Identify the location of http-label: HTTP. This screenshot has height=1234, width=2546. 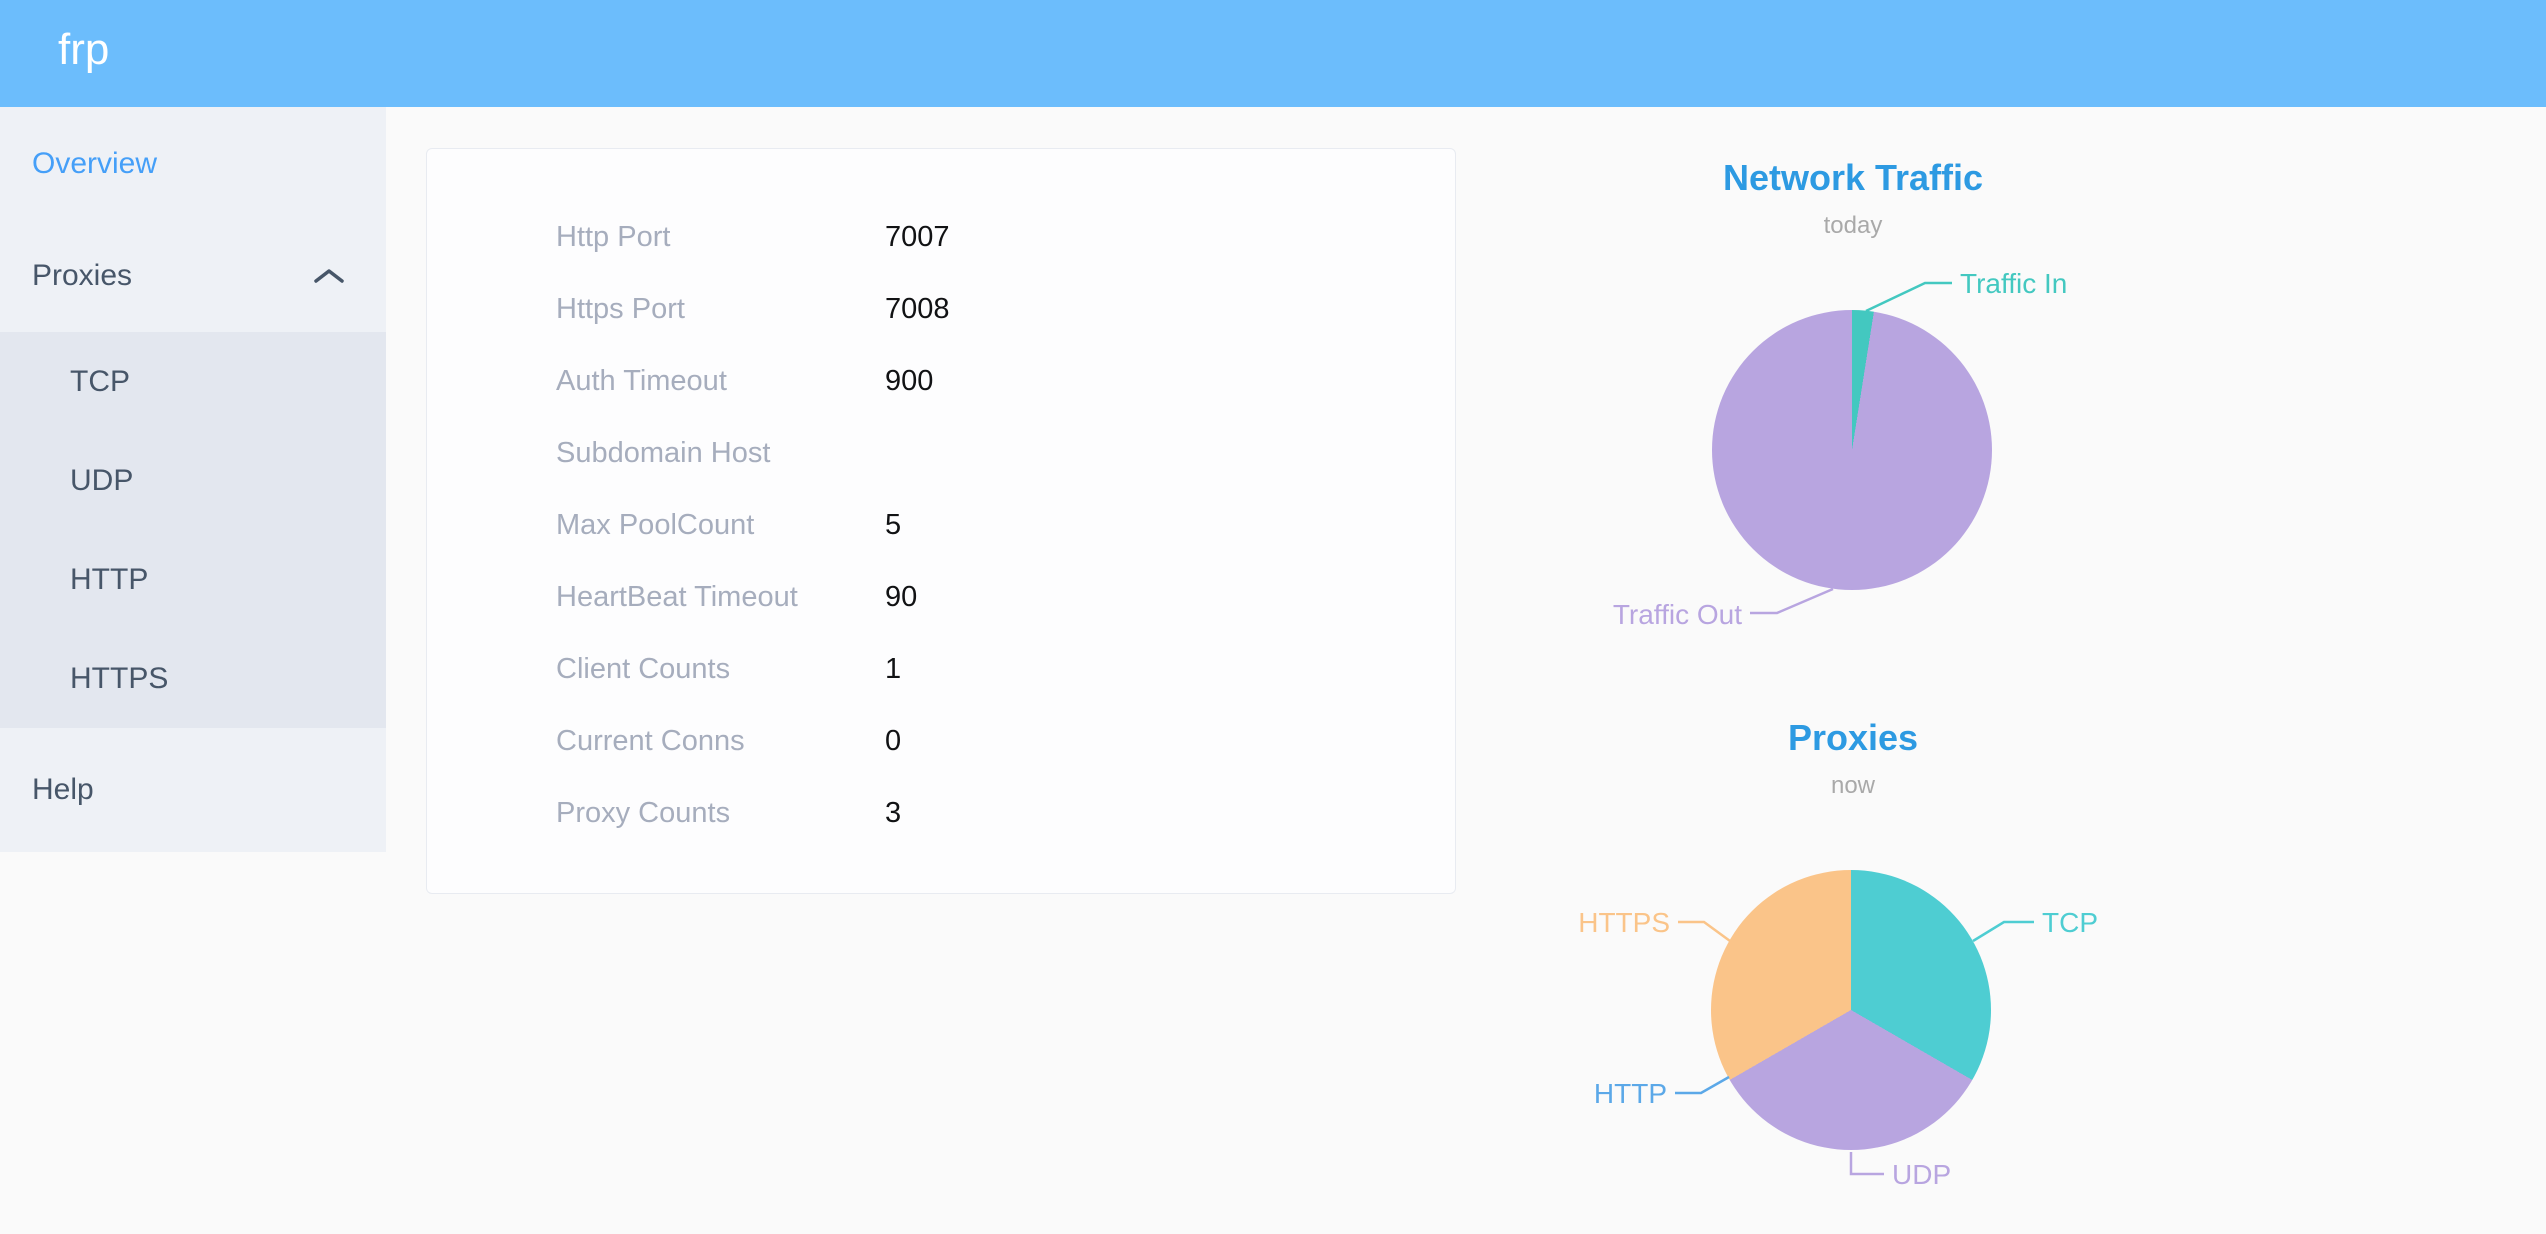
(1662, 1092).